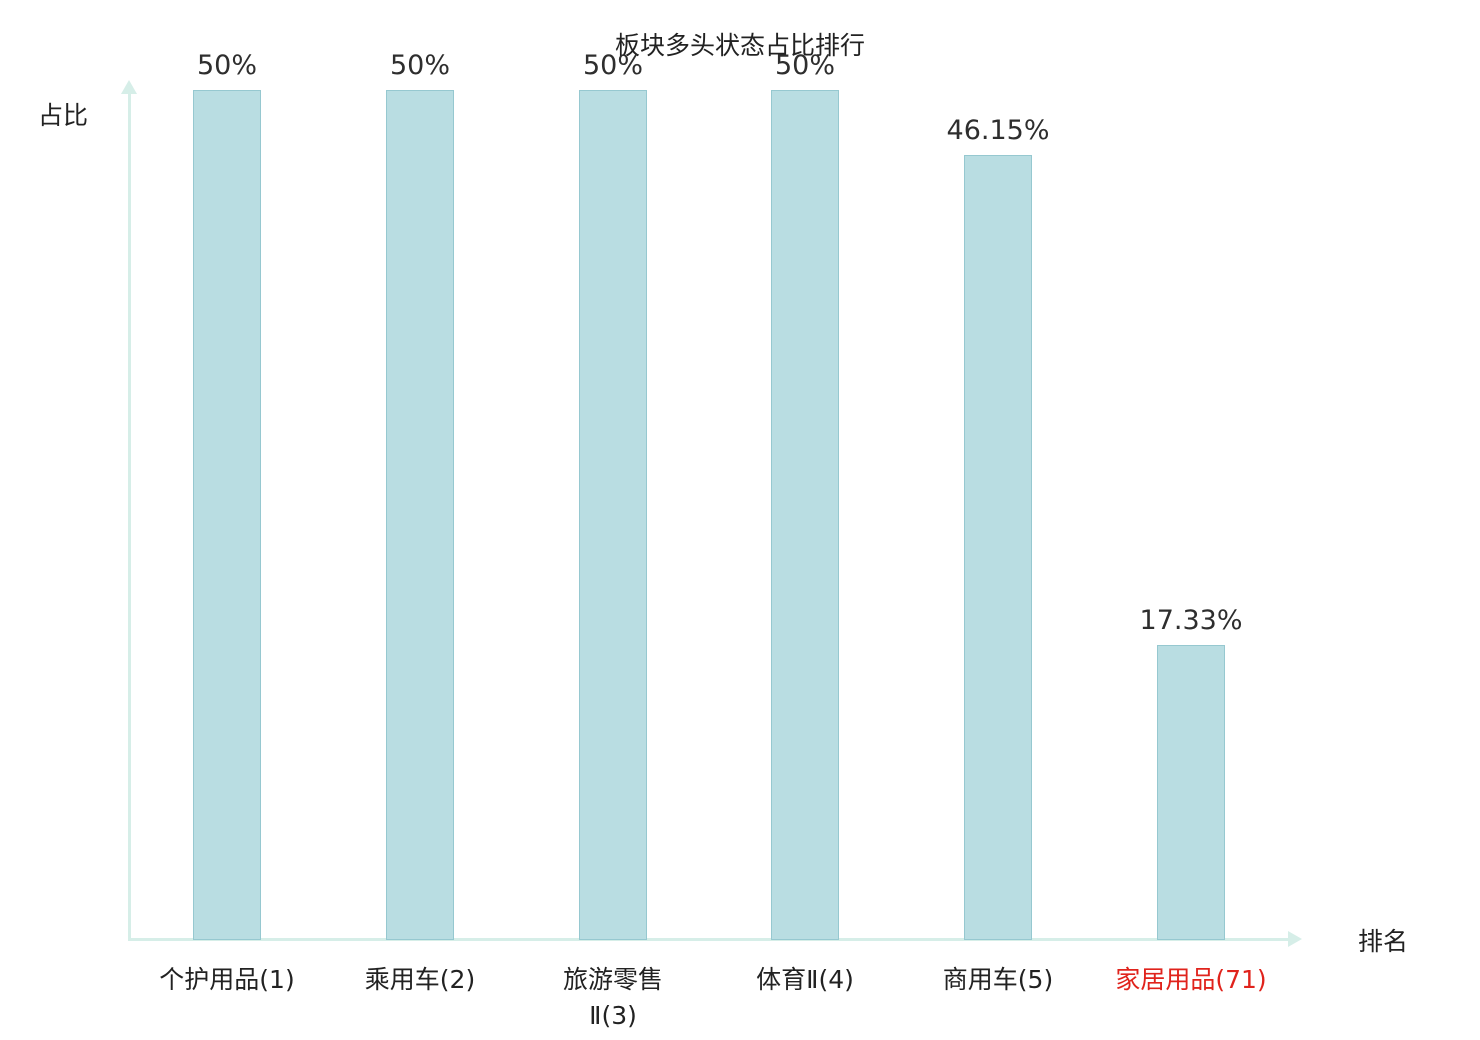  Describe the element at coordinates (227, 979) in the screenshot. I see `category-label: 个护用品(1)` at that location.